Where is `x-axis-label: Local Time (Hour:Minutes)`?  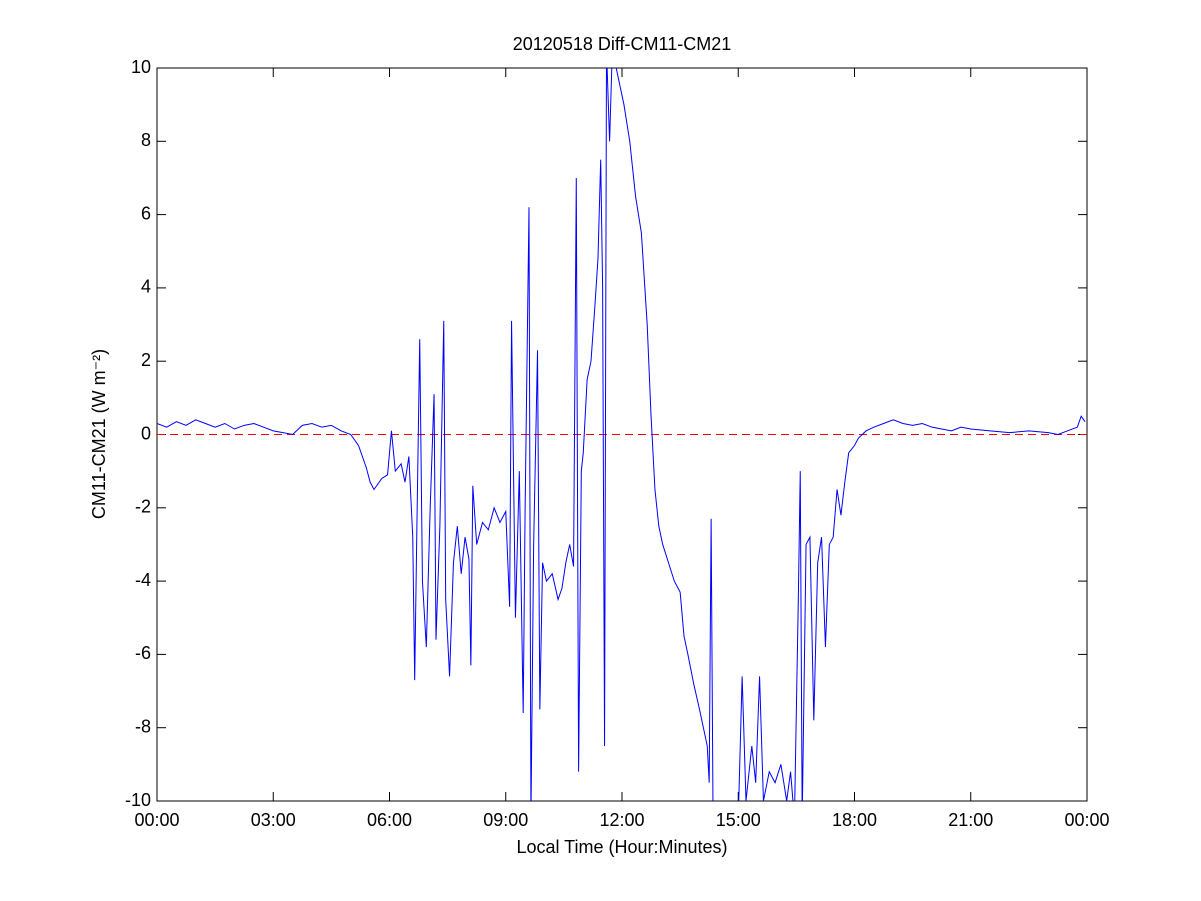 x-axis-label: Local Time (Hour:Minutes) is located at coordinates (621, 847).